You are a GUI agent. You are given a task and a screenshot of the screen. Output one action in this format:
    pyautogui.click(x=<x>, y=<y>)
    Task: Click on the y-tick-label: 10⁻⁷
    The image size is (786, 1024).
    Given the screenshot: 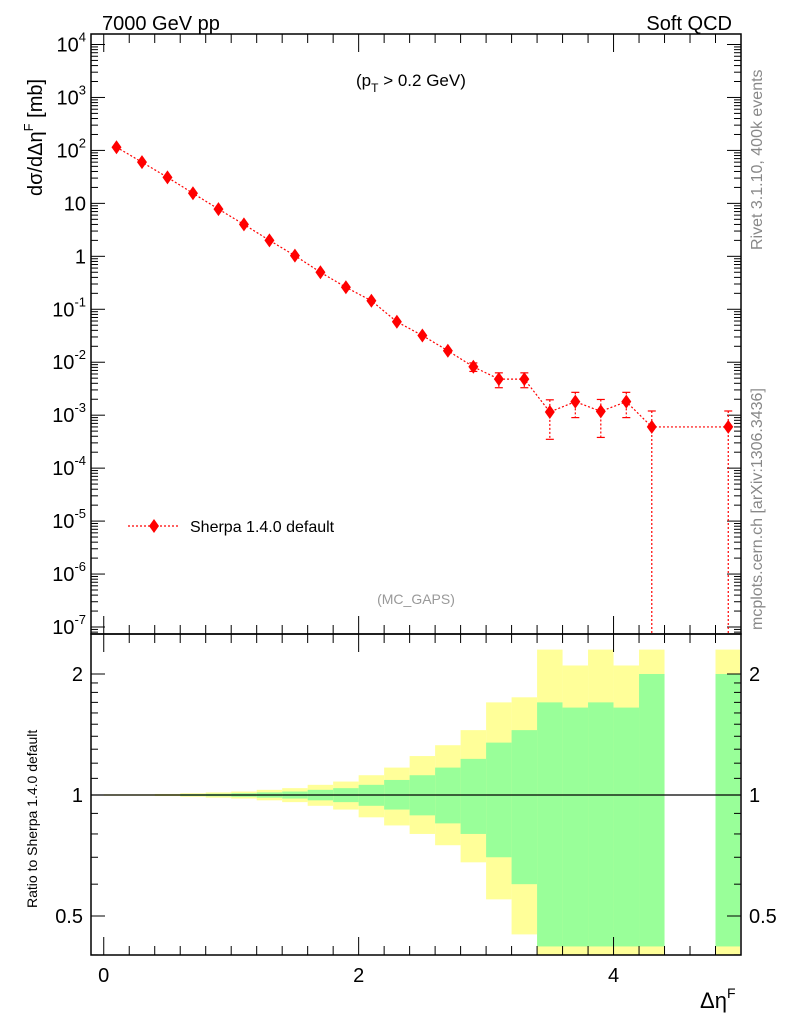 What is the action you would take?
    pyautogui.click(x=69, y=625)
    